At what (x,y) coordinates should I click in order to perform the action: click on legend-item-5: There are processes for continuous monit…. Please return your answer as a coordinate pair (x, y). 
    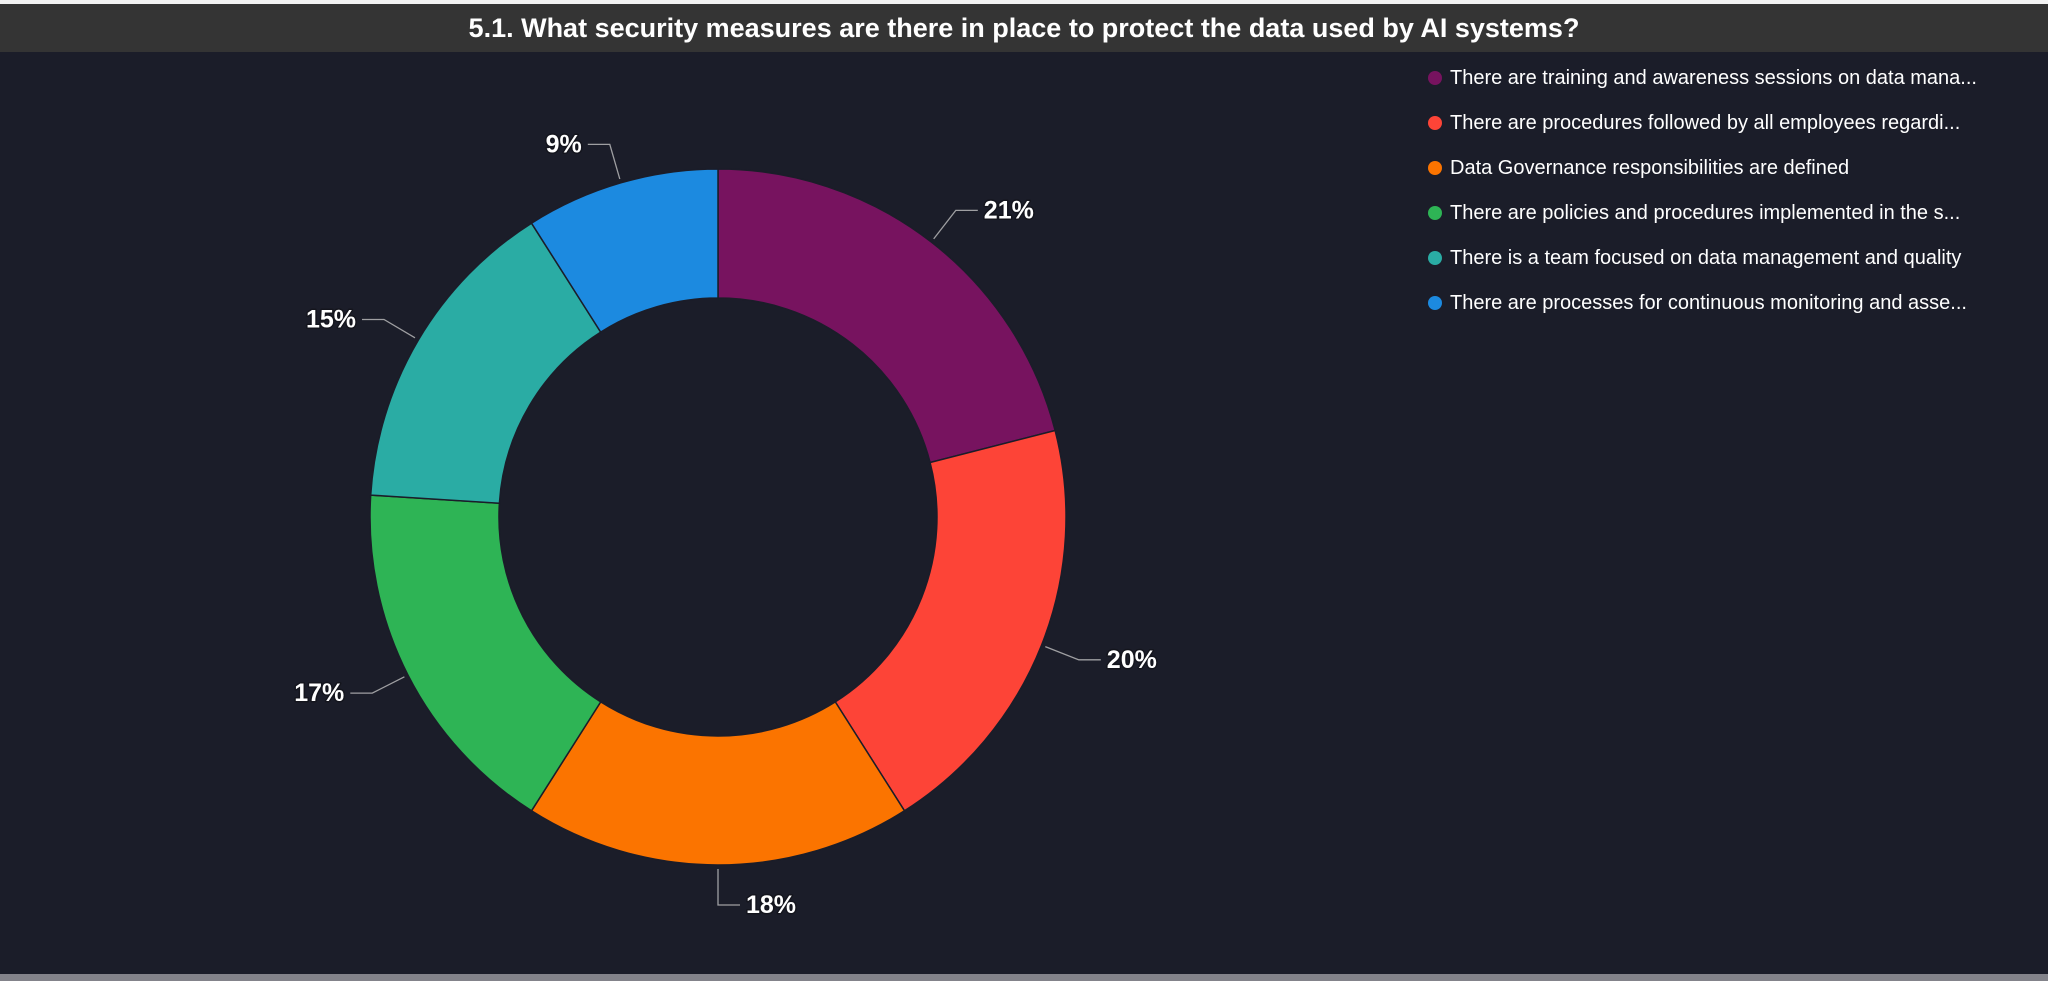
    Looking at the image, I should click on (1733, 303).